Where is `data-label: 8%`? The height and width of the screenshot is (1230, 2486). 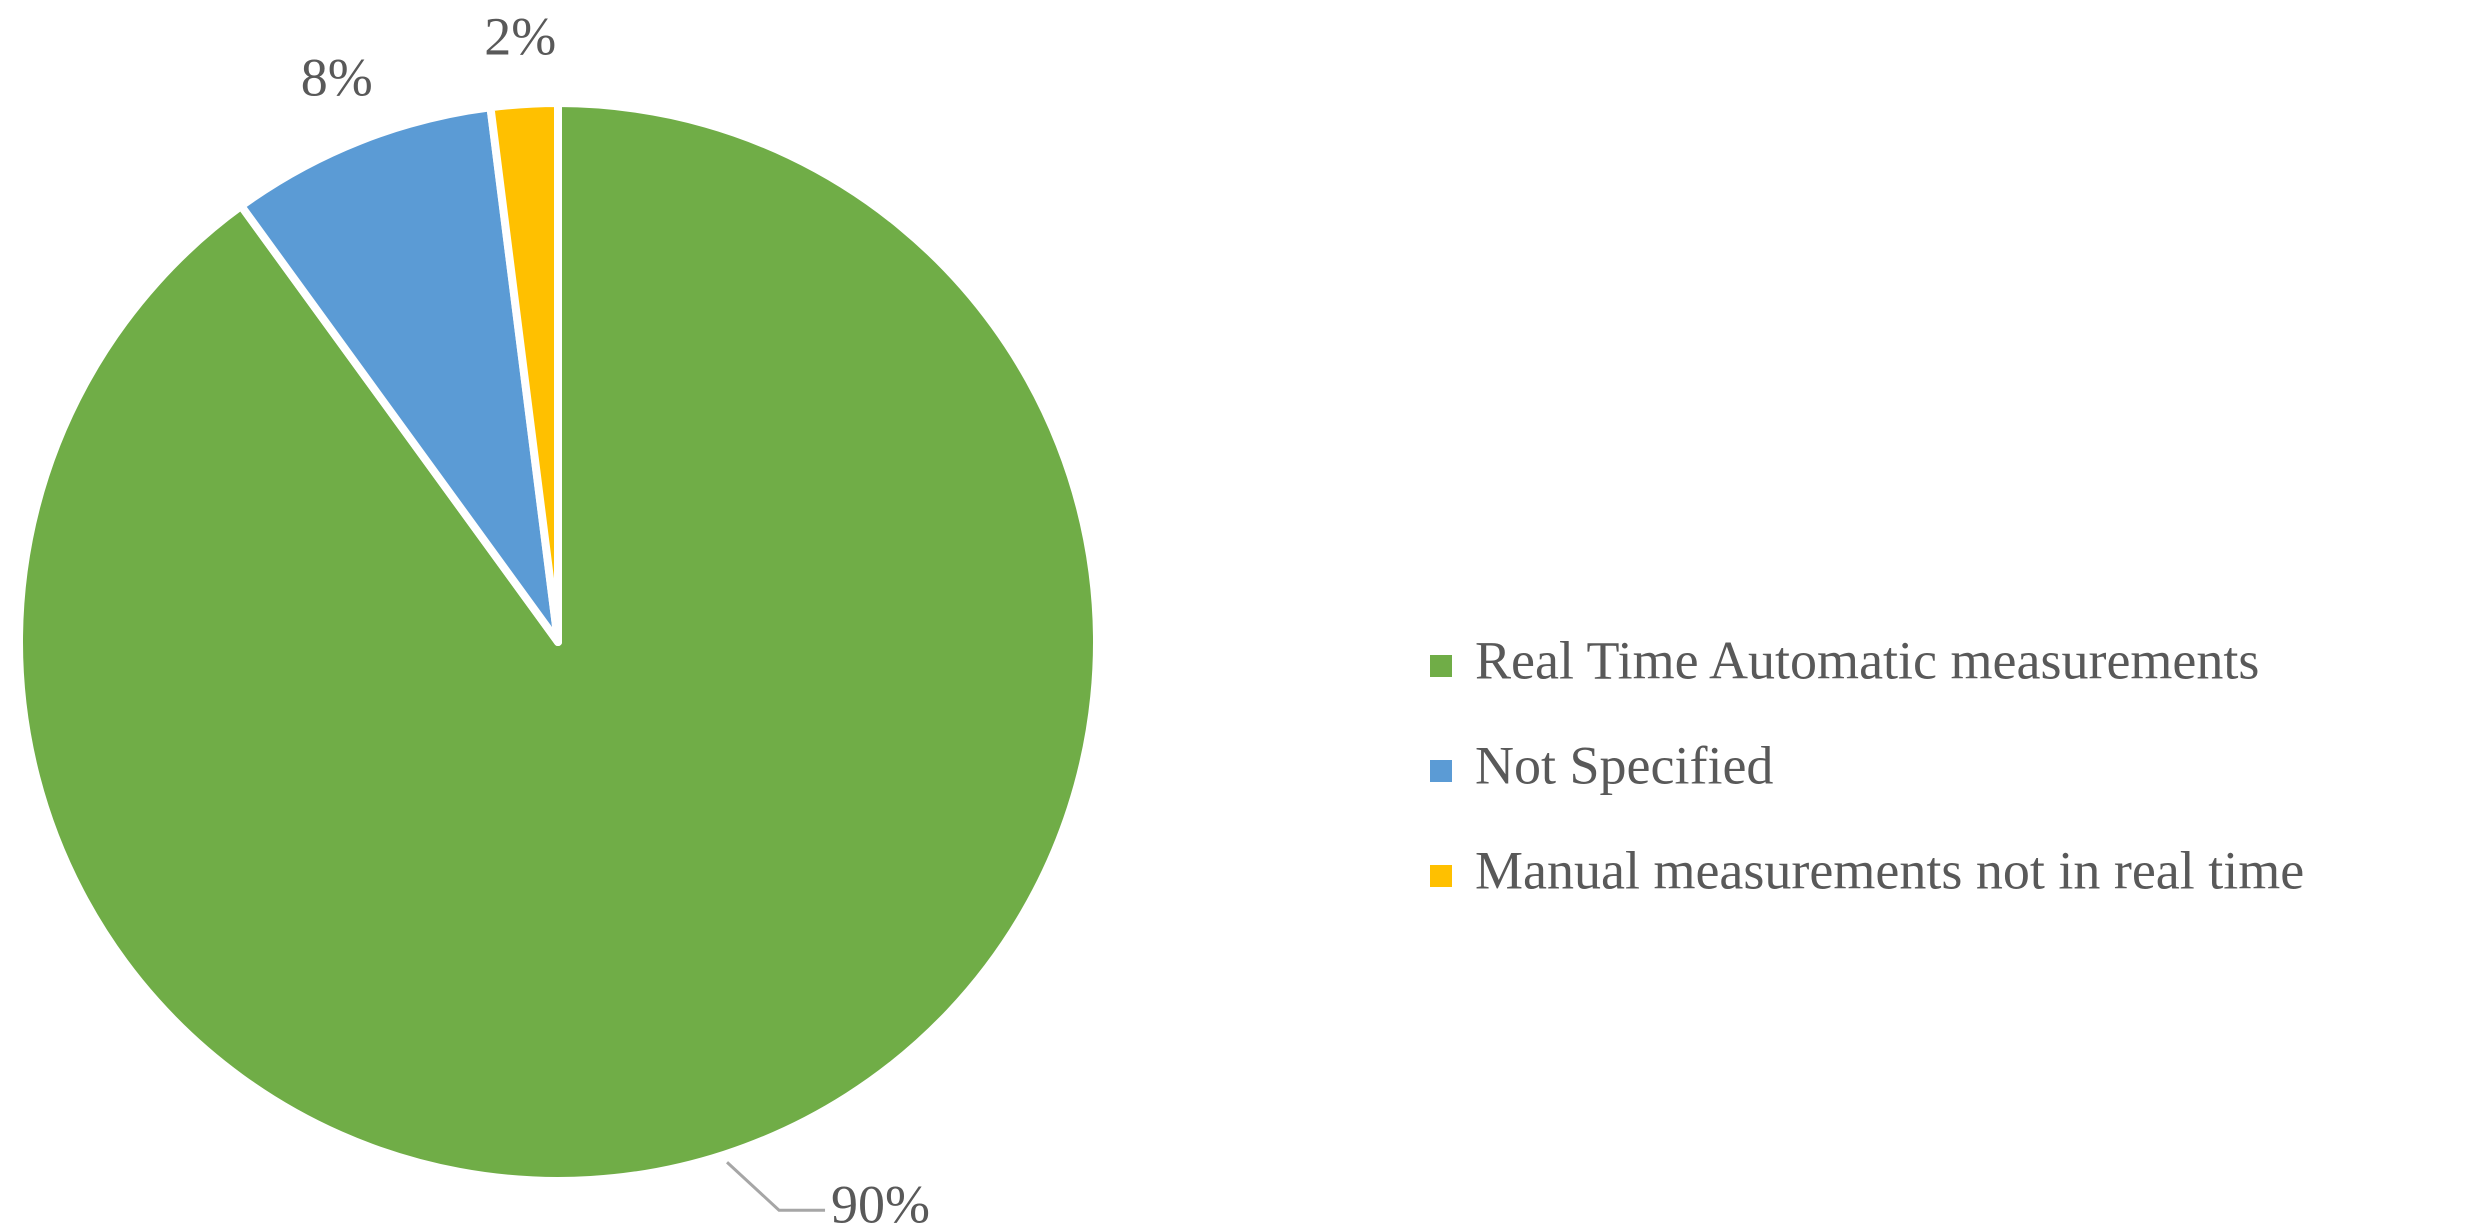
data-label: 8% is located at coordinates (337, 78).